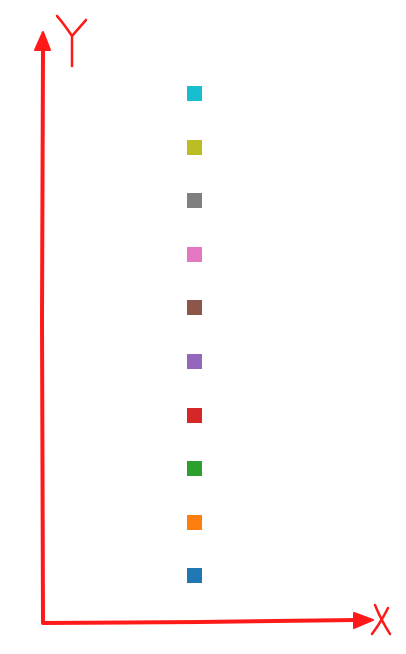 This screenshot has width=406, height=654. Describe the element at coordinates (42, 41) in the screenshot. I see `y-axis-arrowhead` at that location.